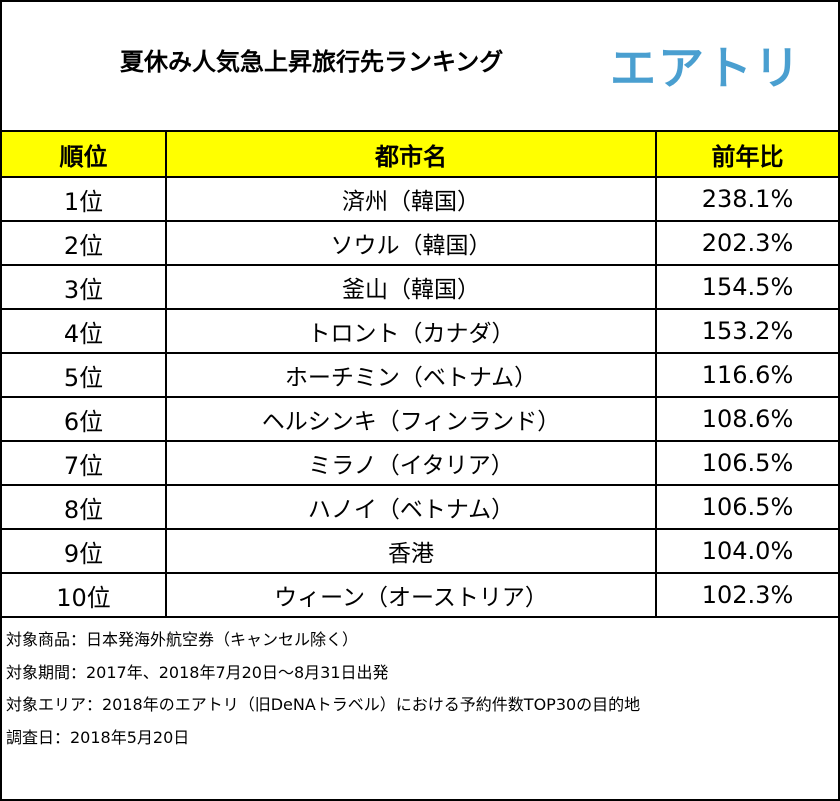 Image resolution: width=840 pixels, height=801 pixels. What do you see at coordinates (747, 199) in the screenshot?
I see `ratio-cell: 238.1%` at bounding box center [747, 199].